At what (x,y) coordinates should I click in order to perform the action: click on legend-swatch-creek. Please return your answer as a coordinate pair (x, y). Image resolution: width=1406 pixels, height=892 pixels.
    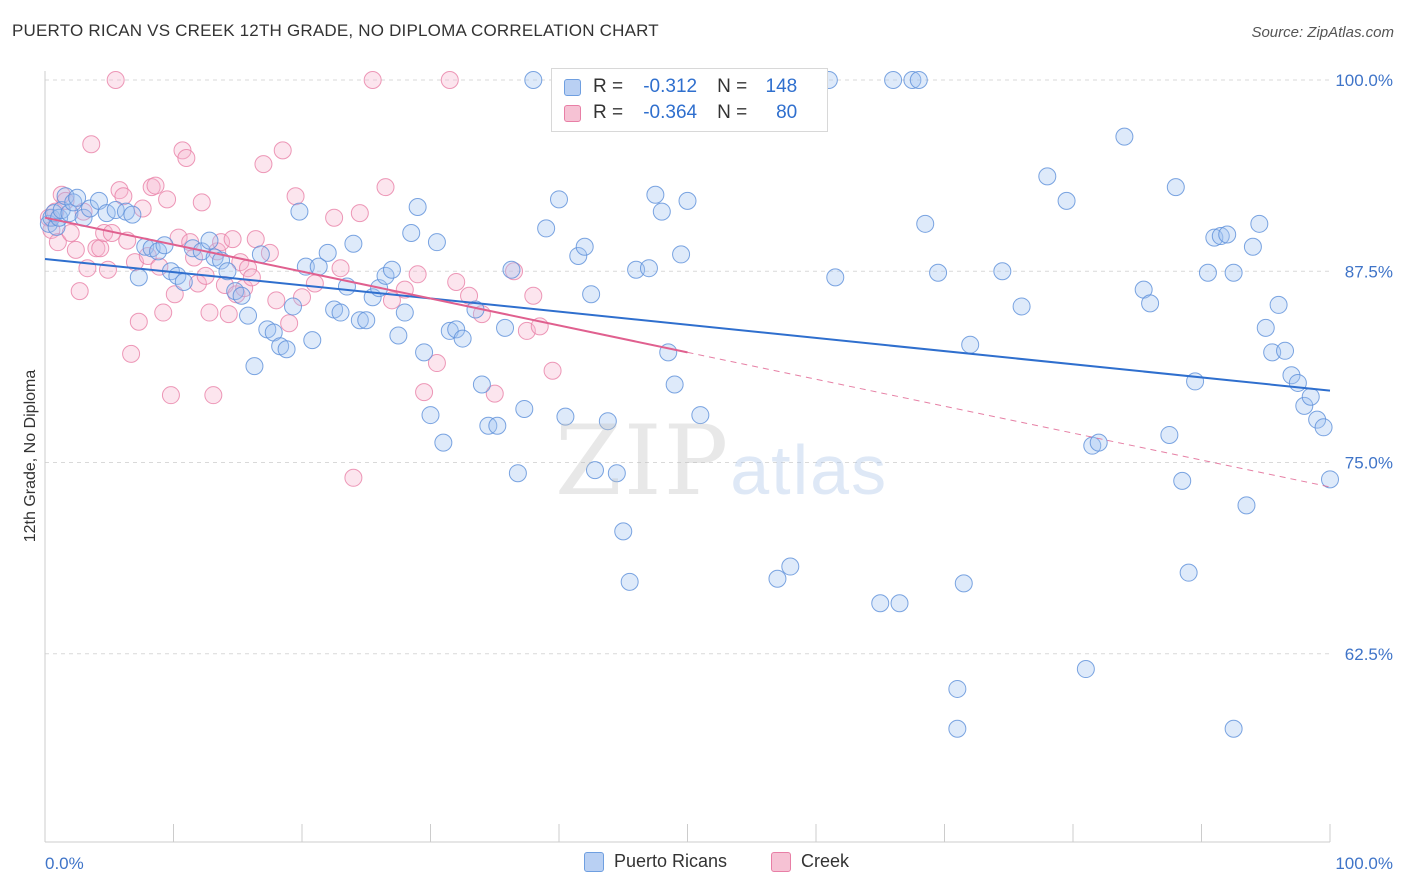
    Looking at the image, I should click on (781, 861).